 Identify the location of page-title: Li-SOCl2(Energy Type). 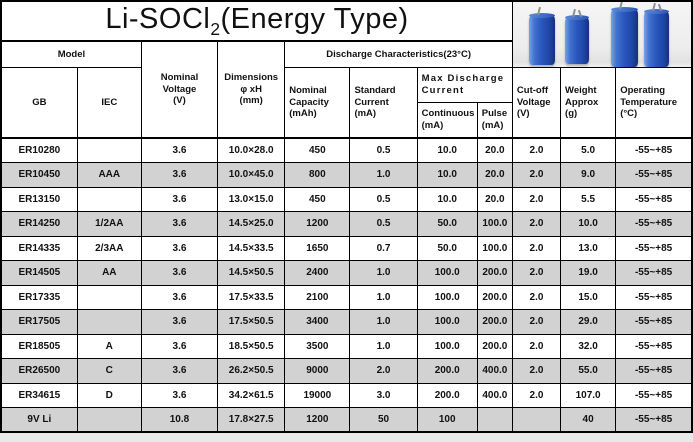
(256, 21).